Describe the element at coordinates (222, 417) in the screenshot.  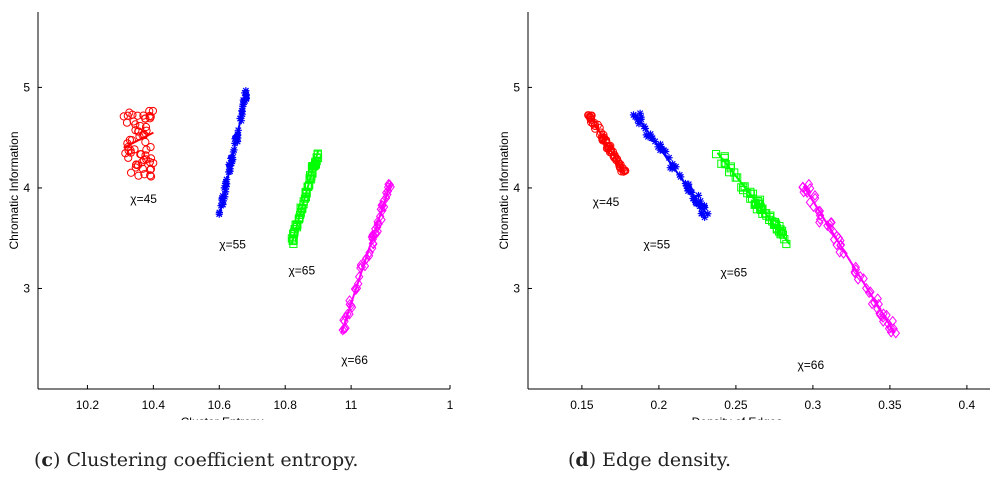
I see `x-axis-label: Cluster Entropy` at that location.